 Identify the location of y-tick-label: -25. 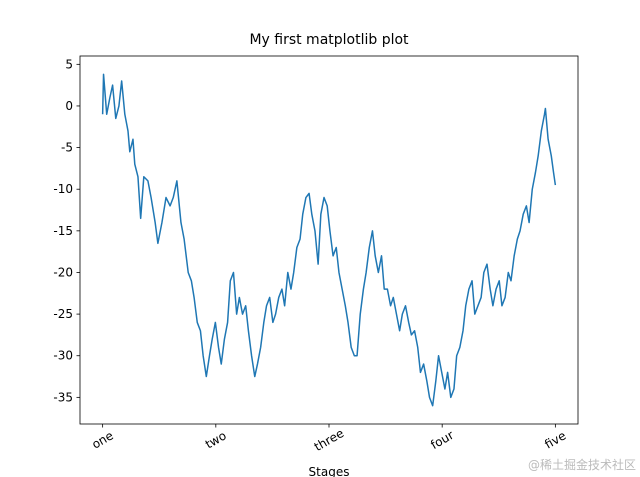
(63, 314).